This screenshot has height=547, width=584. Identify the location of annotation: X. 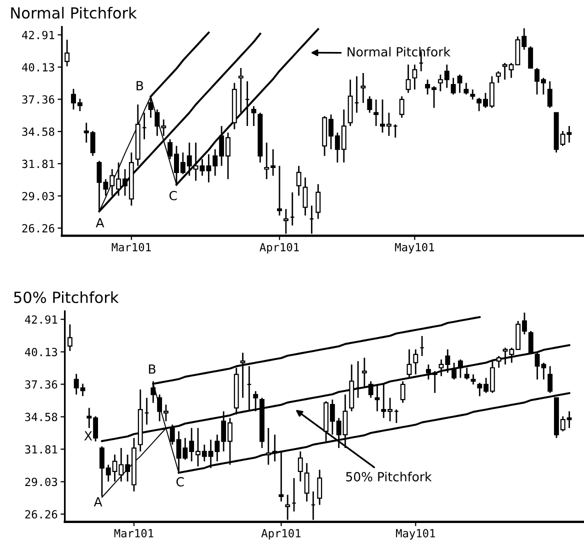
(88, 435).